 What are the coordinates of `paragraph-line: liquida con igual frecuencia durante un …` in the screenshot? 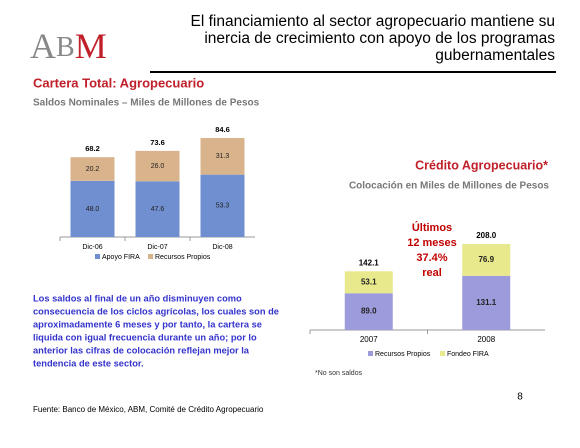 It's located at (145, 337).